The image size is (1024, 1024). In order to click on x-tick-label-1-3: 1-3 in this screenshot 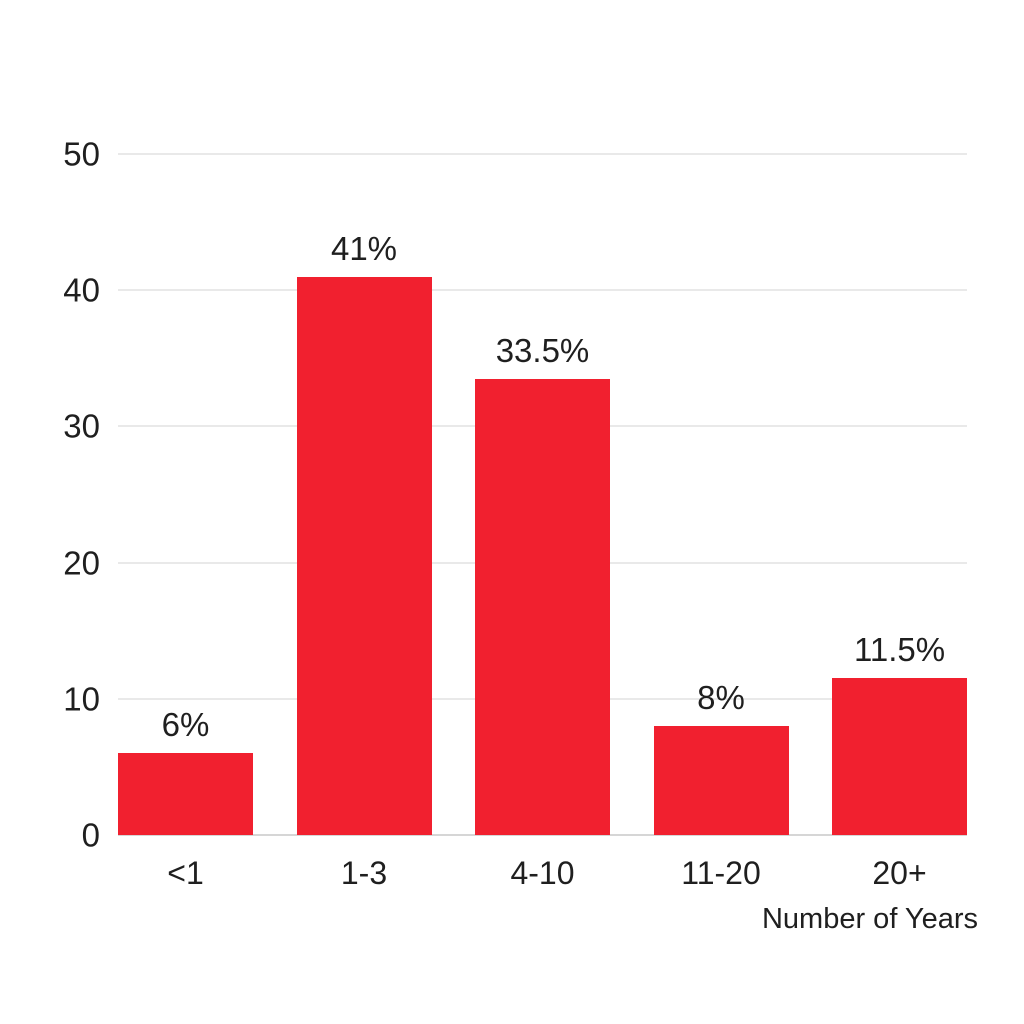, I will do `click(364, 873)`.